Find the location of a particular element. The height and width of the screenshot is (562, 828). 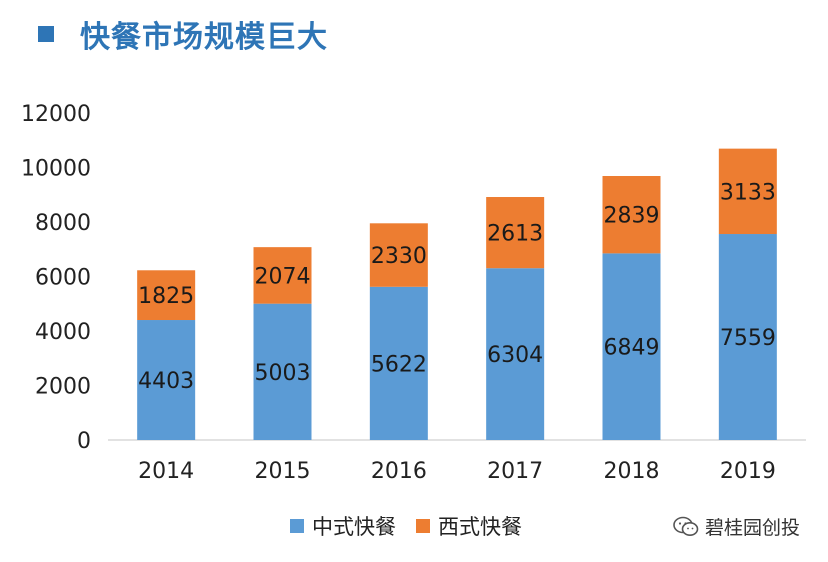

slide-header: 快餐市场规模巨大 is located at coordinates (183, 34).